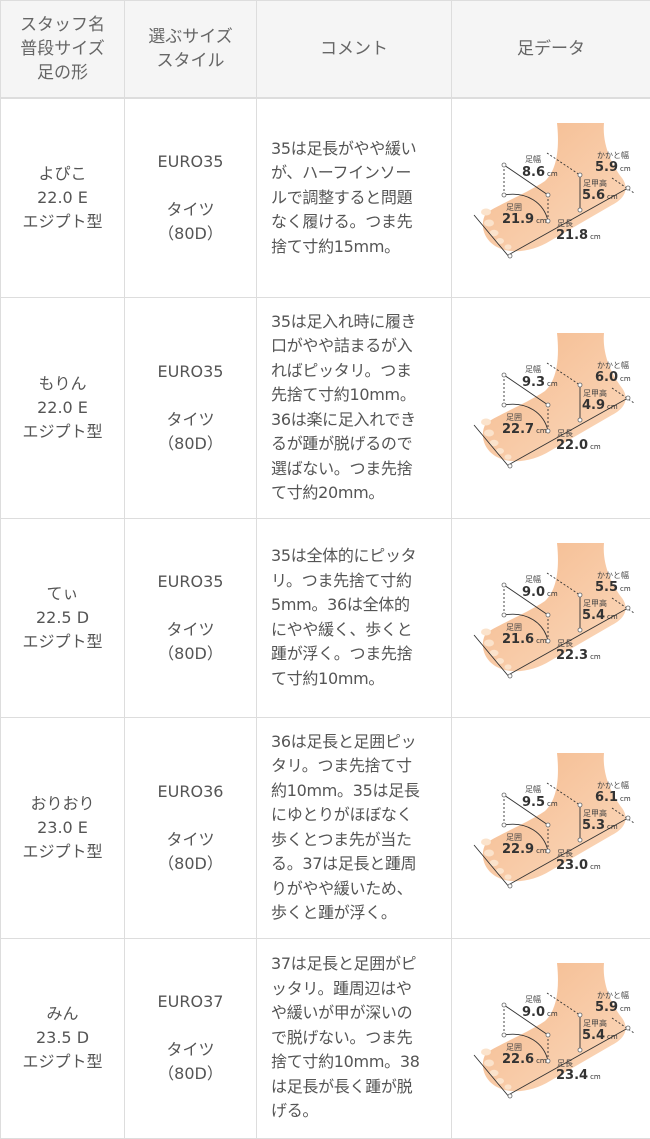  What do you see at coordinates (62, 1014) in the screenshot?
I see `staff-name: みん` at bounding box center [62, 1014].